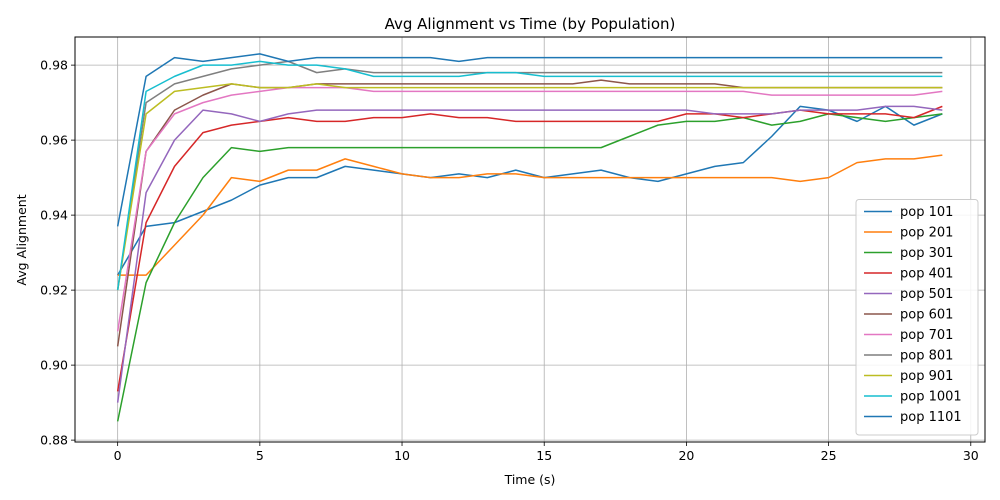 This screenshot has width=1000, height=500. Describe the element at coordinates (926, 376) in the screenshot. I see `legend-label: pop 901` at that location.